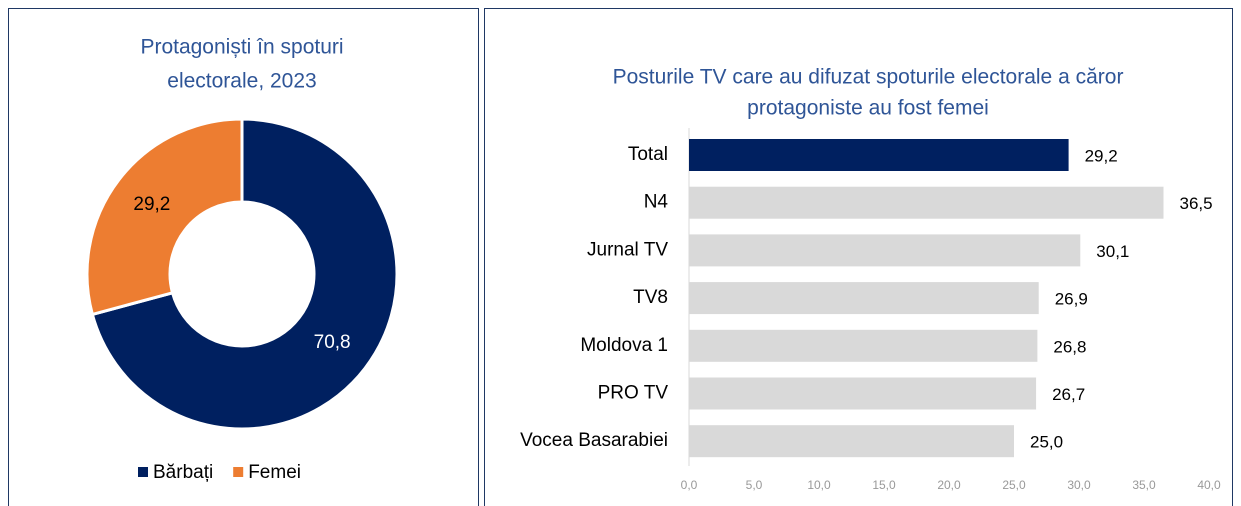 The height and width of the screenshot is (506, 1241). I want to click on x-tick-label: 10,0, so click(819, 485).